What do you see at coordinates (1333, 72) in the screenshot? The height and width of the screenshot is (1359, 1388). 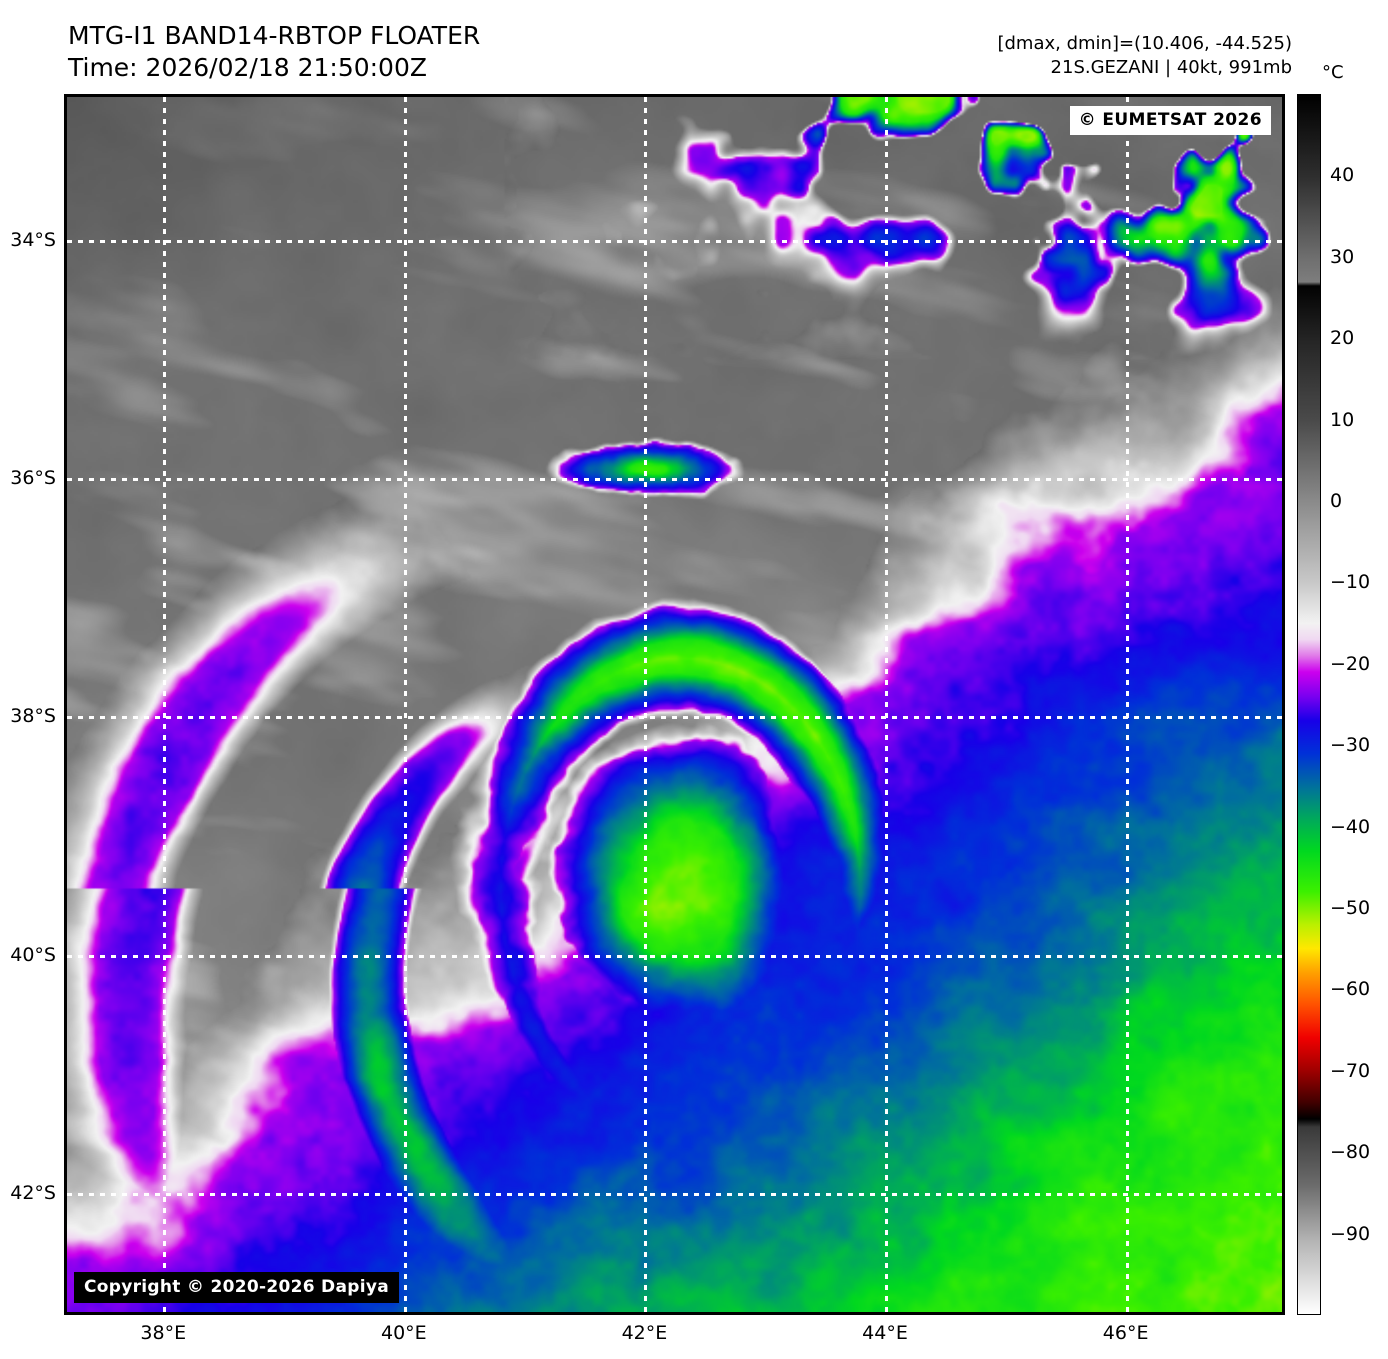 I see `colorbar-unit-label: °C` at bounding box center [1333, 72].